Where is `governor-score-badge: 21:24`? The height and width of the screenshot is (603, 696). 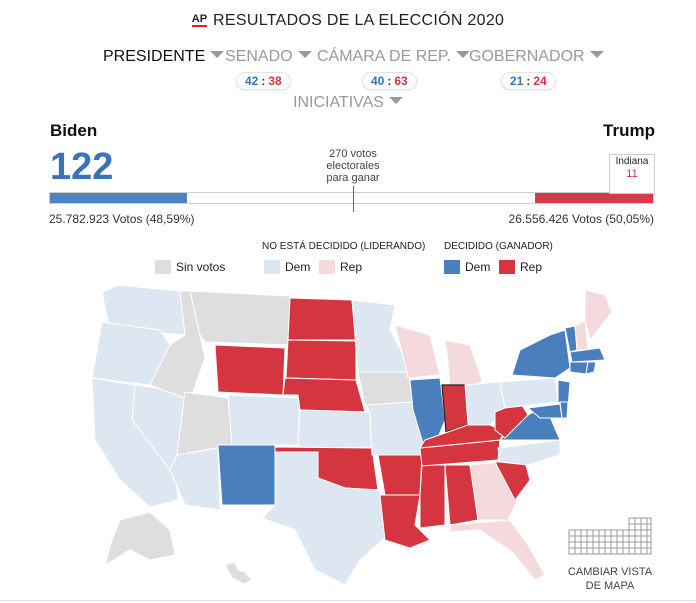
governor-score-badge: 21:24 is located at coordinates (528, 81).